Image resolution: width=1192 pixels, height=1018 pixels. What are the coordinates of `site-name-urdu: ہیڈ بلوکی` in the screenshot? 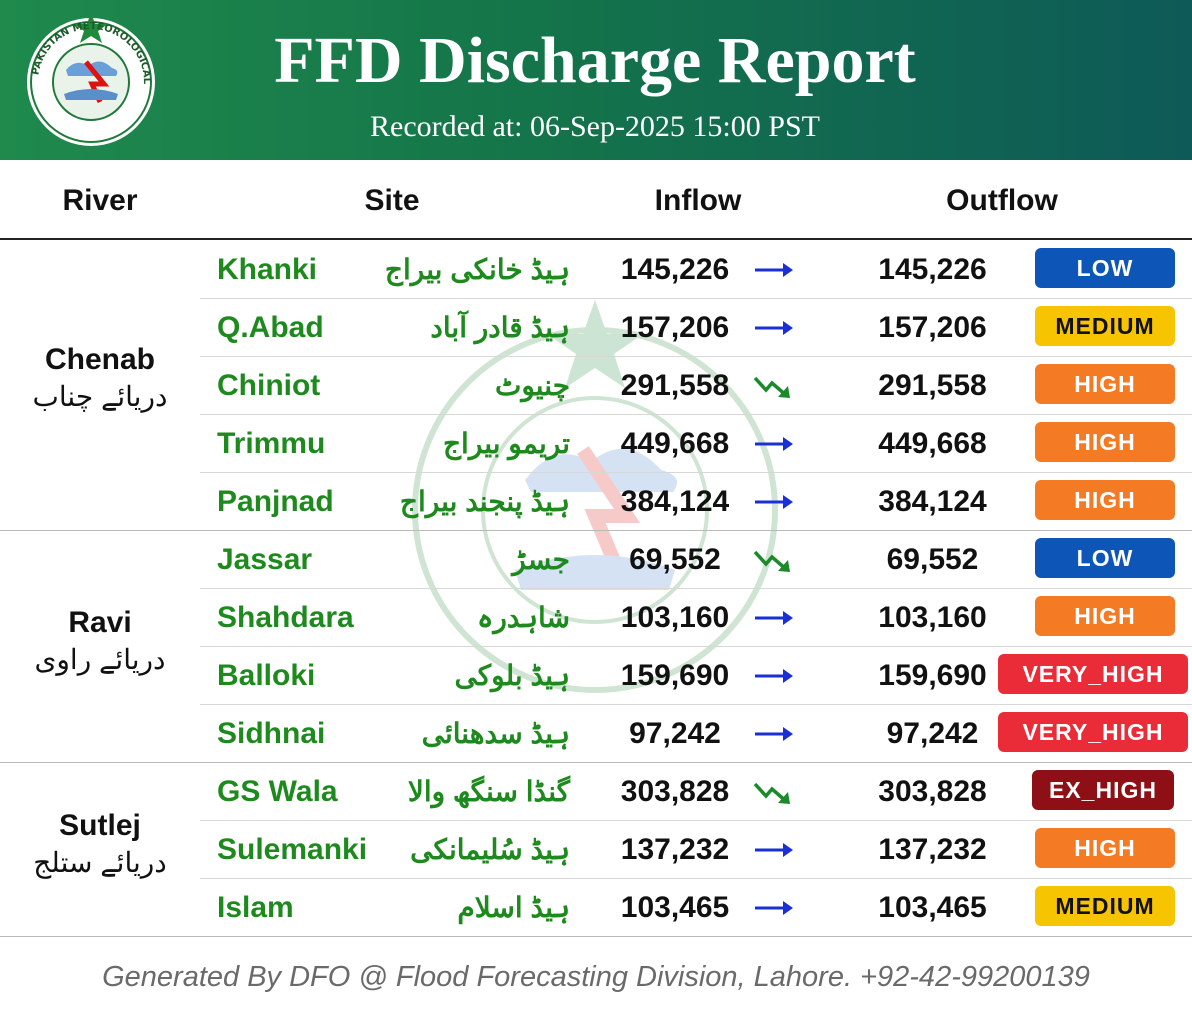 It's located at (512, 675).